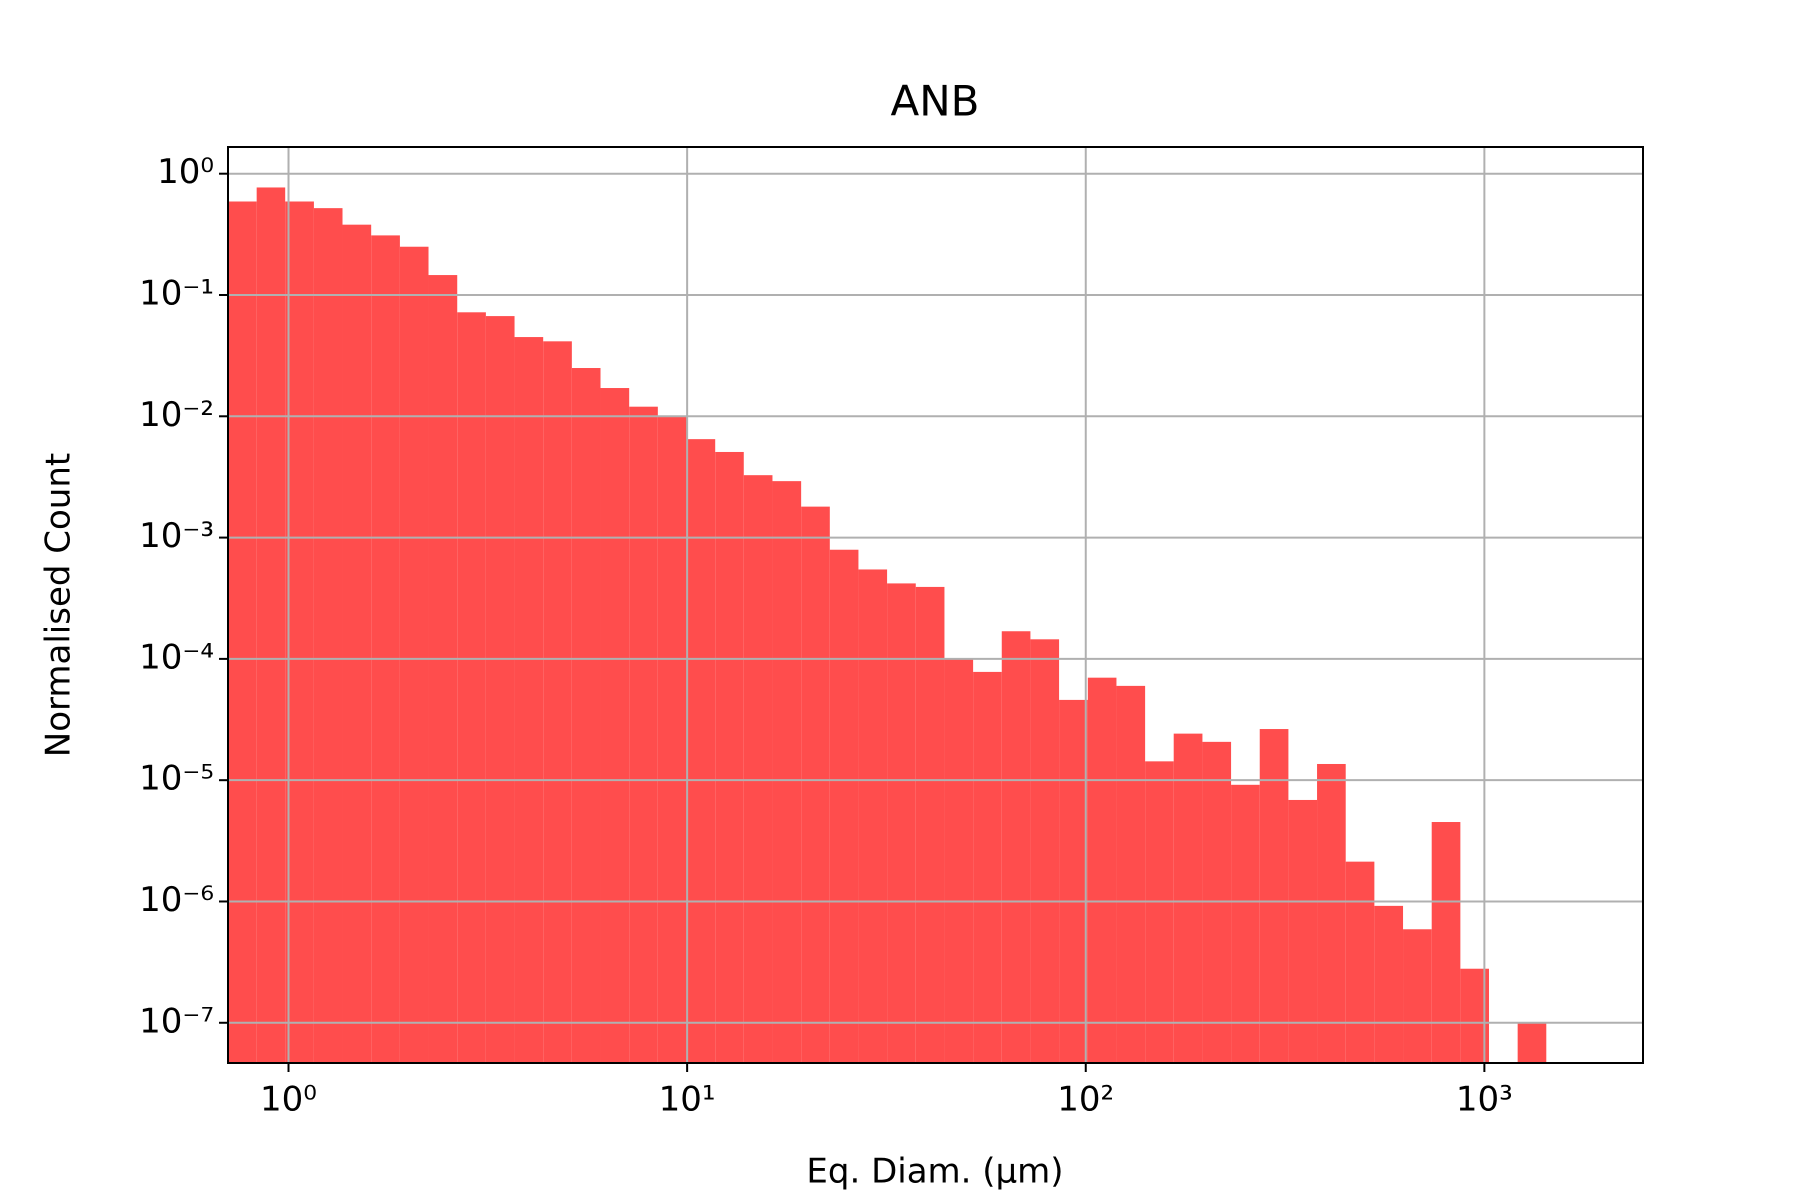 This screenshot has height=1200, width=1800. I want to click on x-tick-label: 10⁰, so click(288, 1100).